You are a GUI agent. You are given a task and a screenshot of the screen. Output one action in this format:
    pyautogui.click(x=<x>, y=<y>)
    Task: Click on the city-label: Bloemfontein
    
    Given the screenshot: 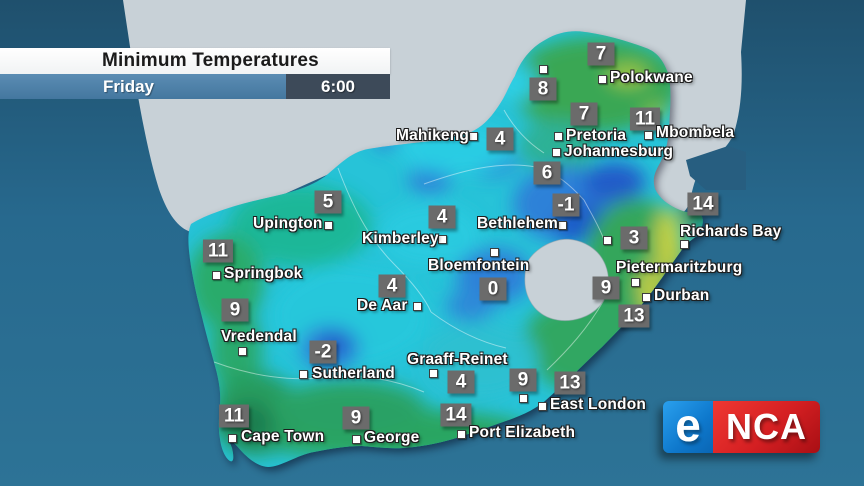 What is the action you would take?
    pyautogui.click(x=479, y=265)
    